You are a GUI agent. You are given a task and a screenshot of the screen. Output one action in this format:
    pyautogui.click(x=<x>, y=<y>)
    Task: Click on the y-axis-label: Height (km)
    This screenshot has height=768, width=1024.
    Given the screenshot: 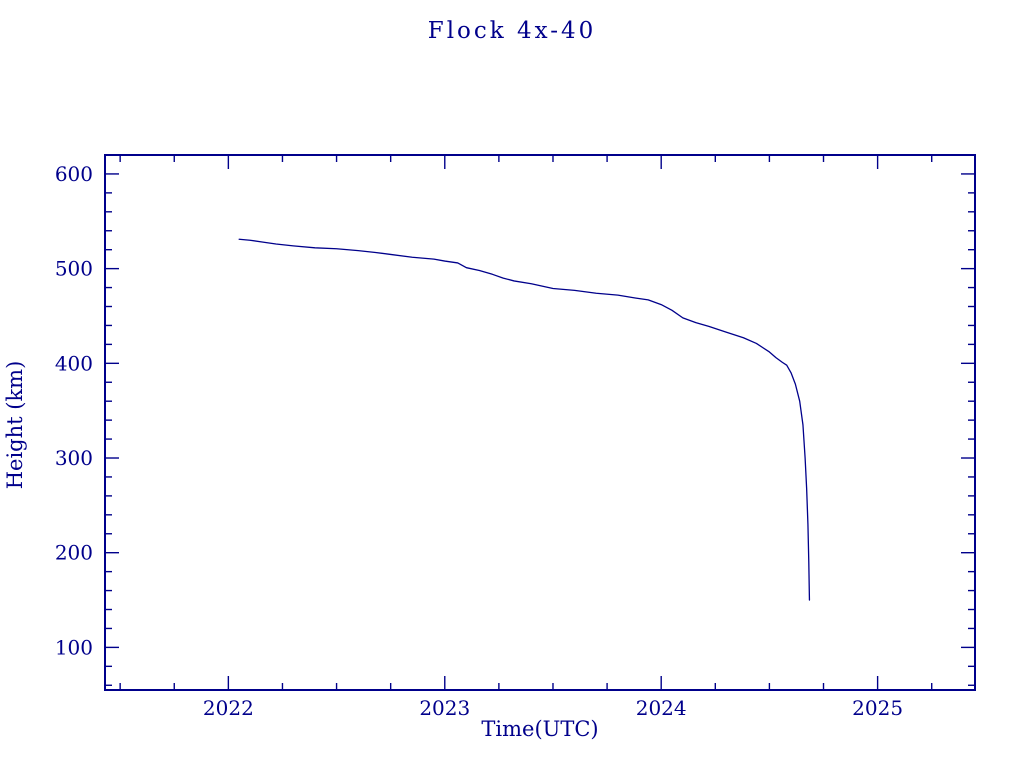 What is the action you would take?
    pyautogui.click(x=15, y=425)
    